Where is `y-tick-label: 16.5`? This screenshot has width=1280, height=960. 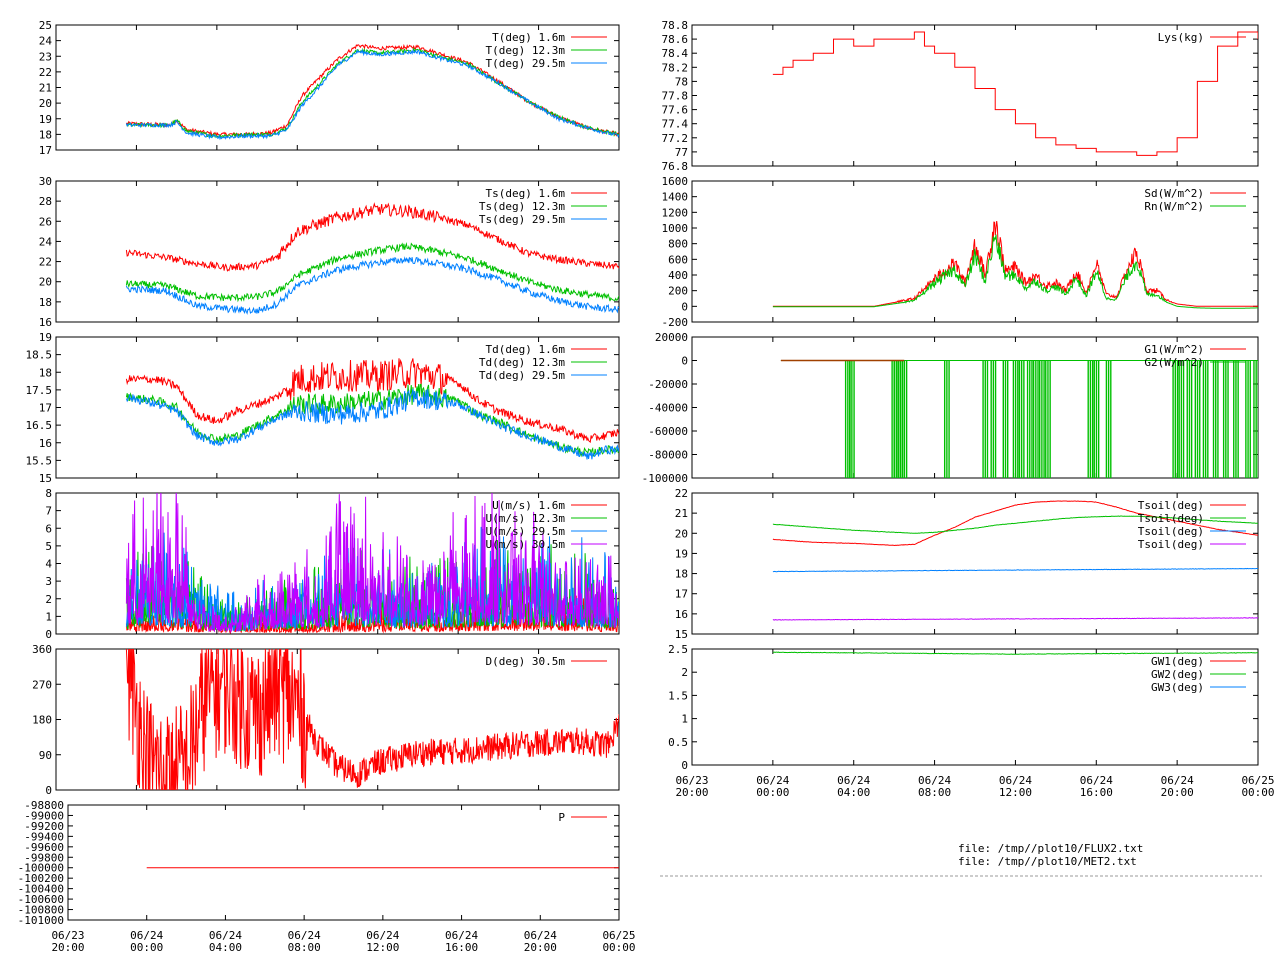
y-tick-label: 16.5 is located at coordinates (39, 425).